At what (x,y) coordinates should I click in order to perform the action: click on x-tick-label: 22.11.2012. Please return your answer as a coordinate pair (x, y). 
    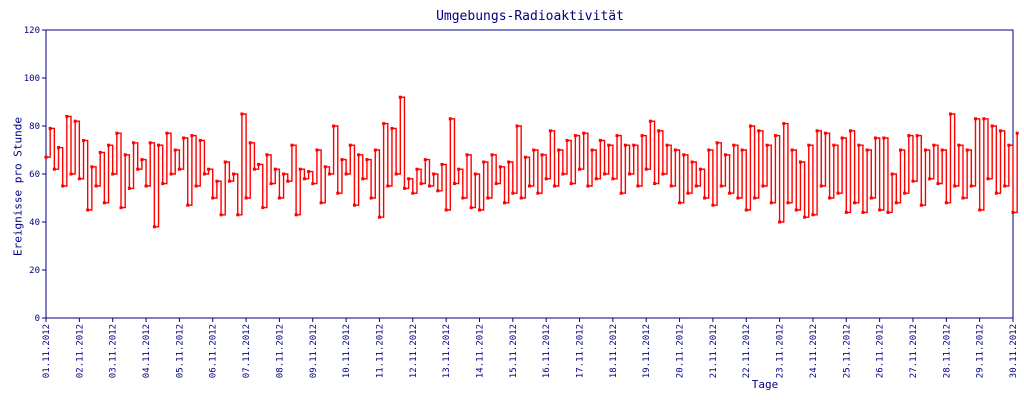
    Looking at the image, I should click on (747, 351).